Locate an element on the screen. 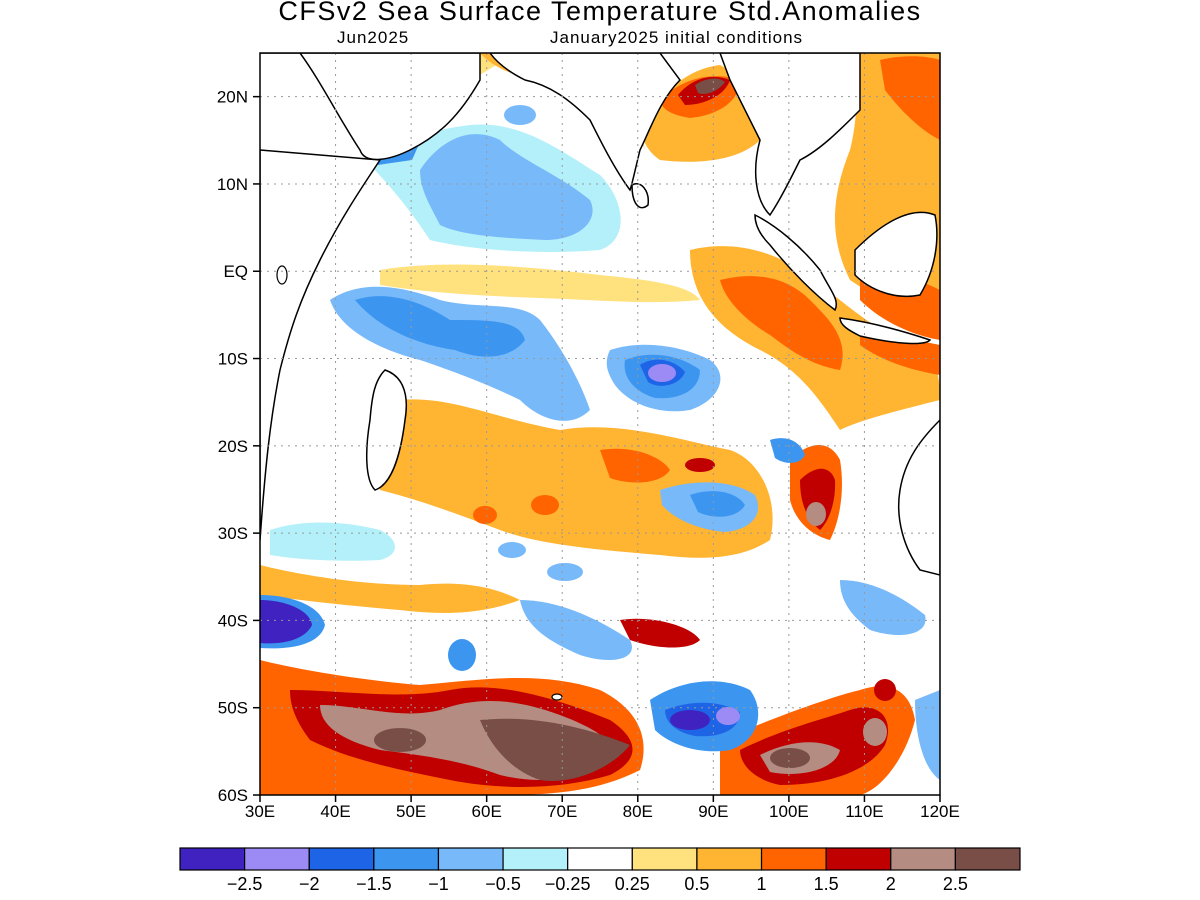 This screenshot has width=1200, height=900. extreme-southern-west is located at coordinates (400, 740).